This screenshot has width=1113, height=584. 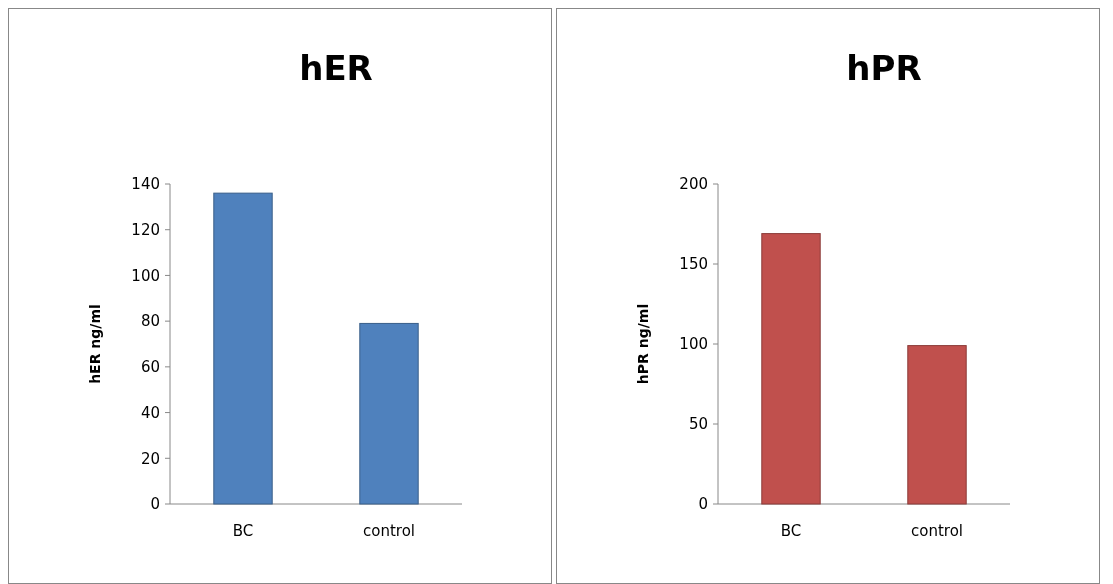 What do you see at coordinates (693, 264) in the screenshot?
I see `y-tick-label: 150` at bounding box center [693, 264].